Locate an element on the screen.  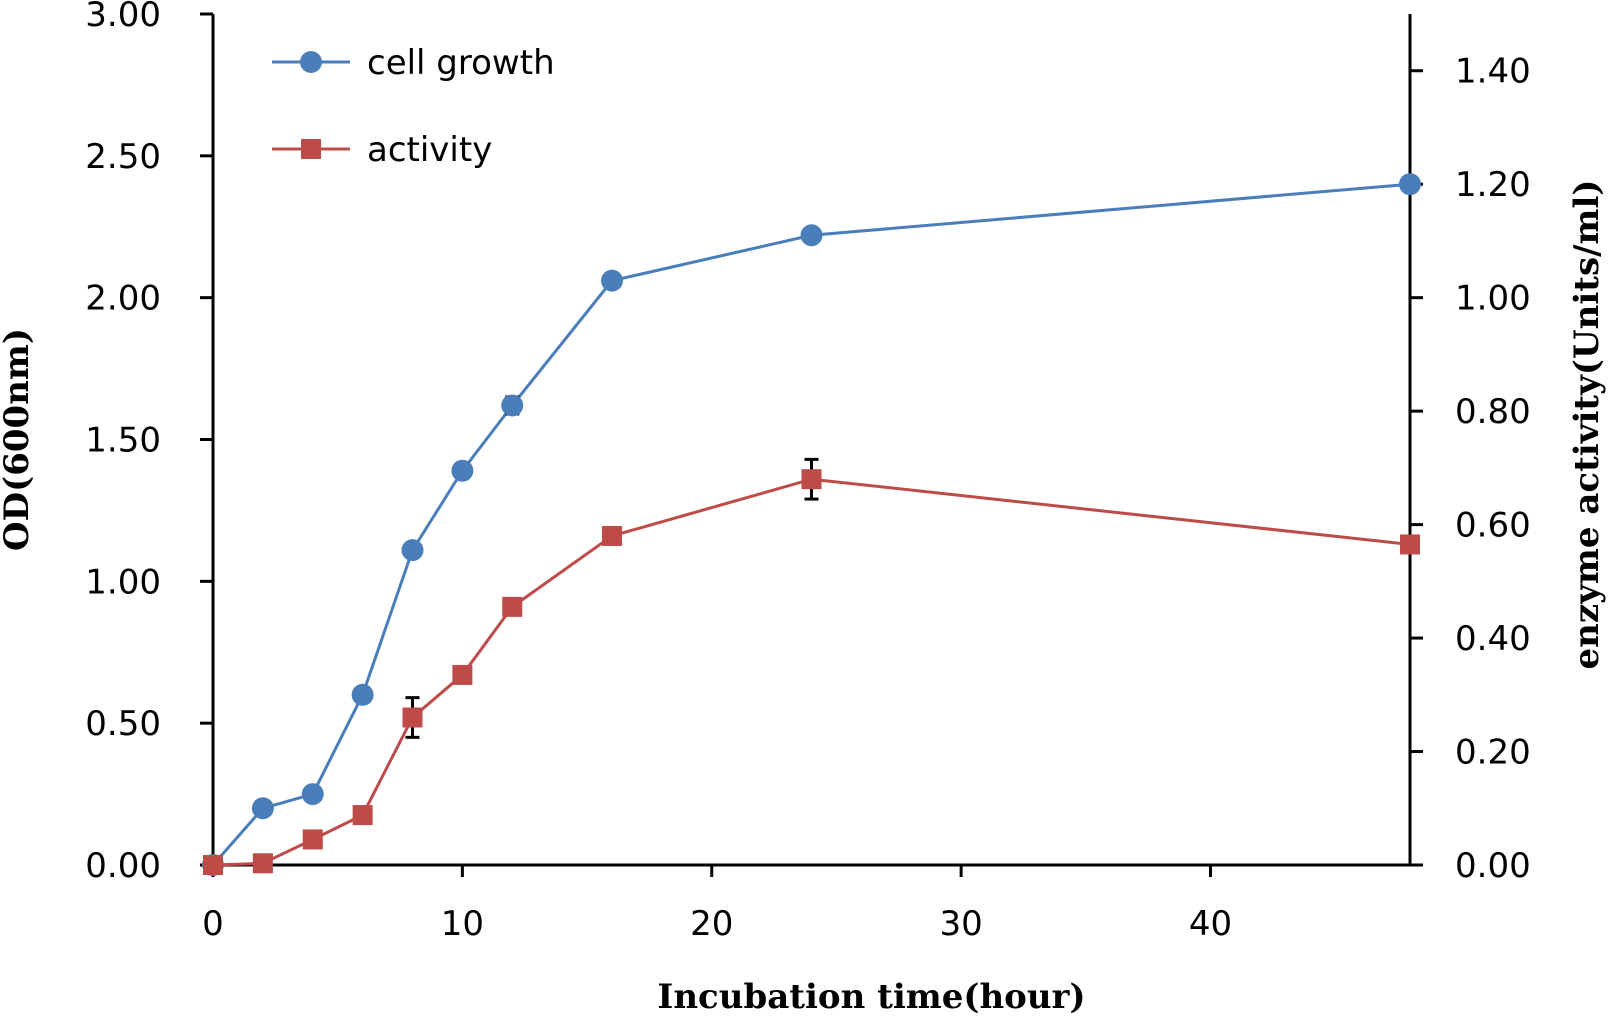
legend-label-activity: activity is located at coordinates (429, 150).